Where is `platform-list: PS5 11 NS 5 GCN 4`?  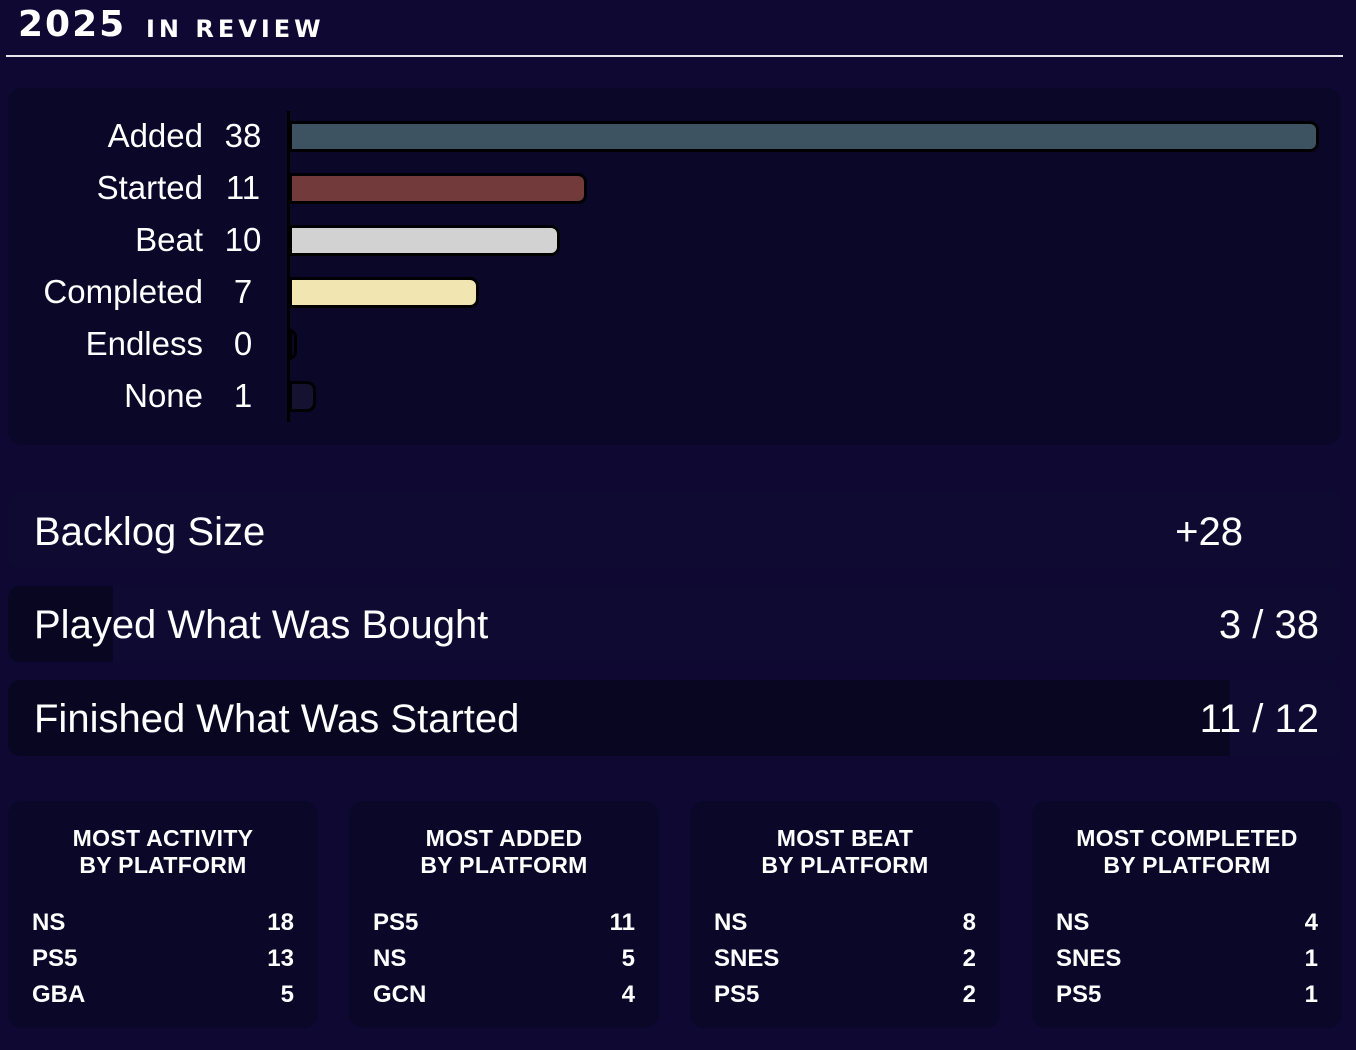
platform-list: PS5 11 NS 5 GCN 4 is located at coordinates (504, 959).